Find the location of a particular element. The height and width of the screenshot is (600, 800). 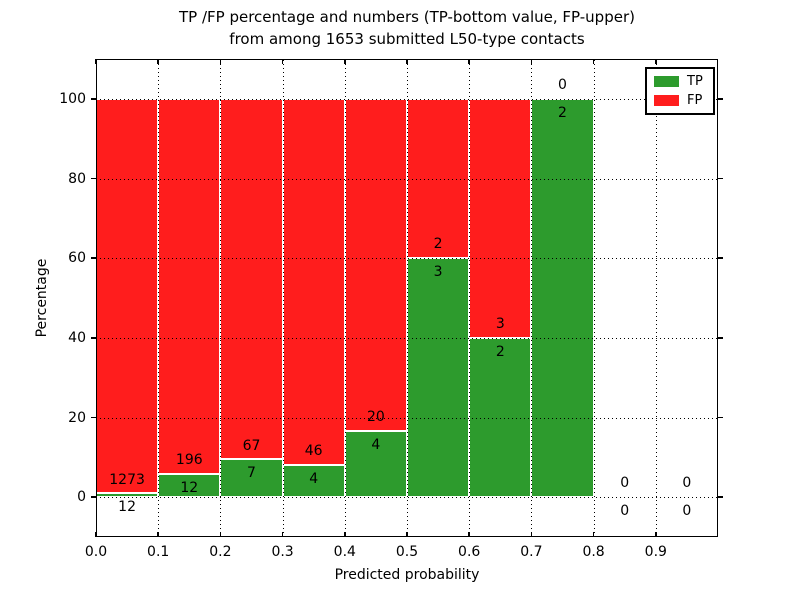

fp-count-label: 46 is located at coordinates (313, 451).